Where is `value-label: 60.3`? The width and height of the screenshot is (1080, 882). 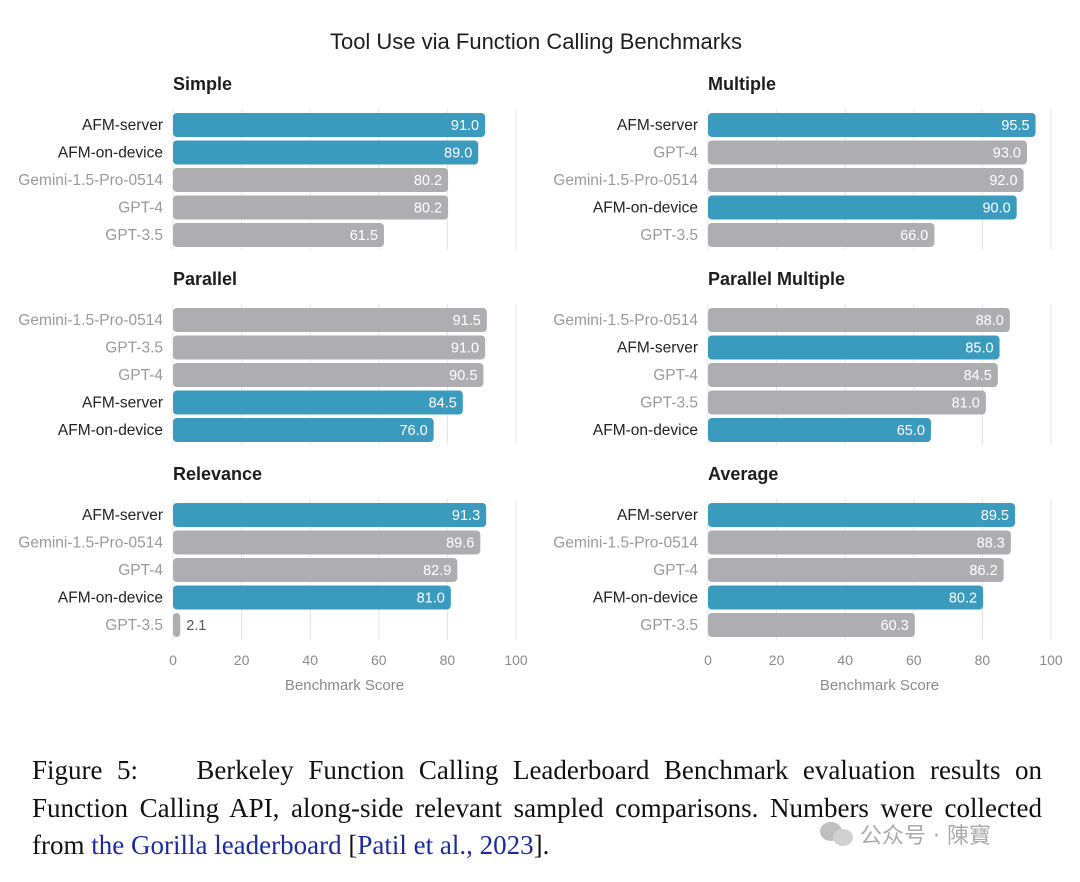 value-label: 60.3 is located at coordinates (895, 626).